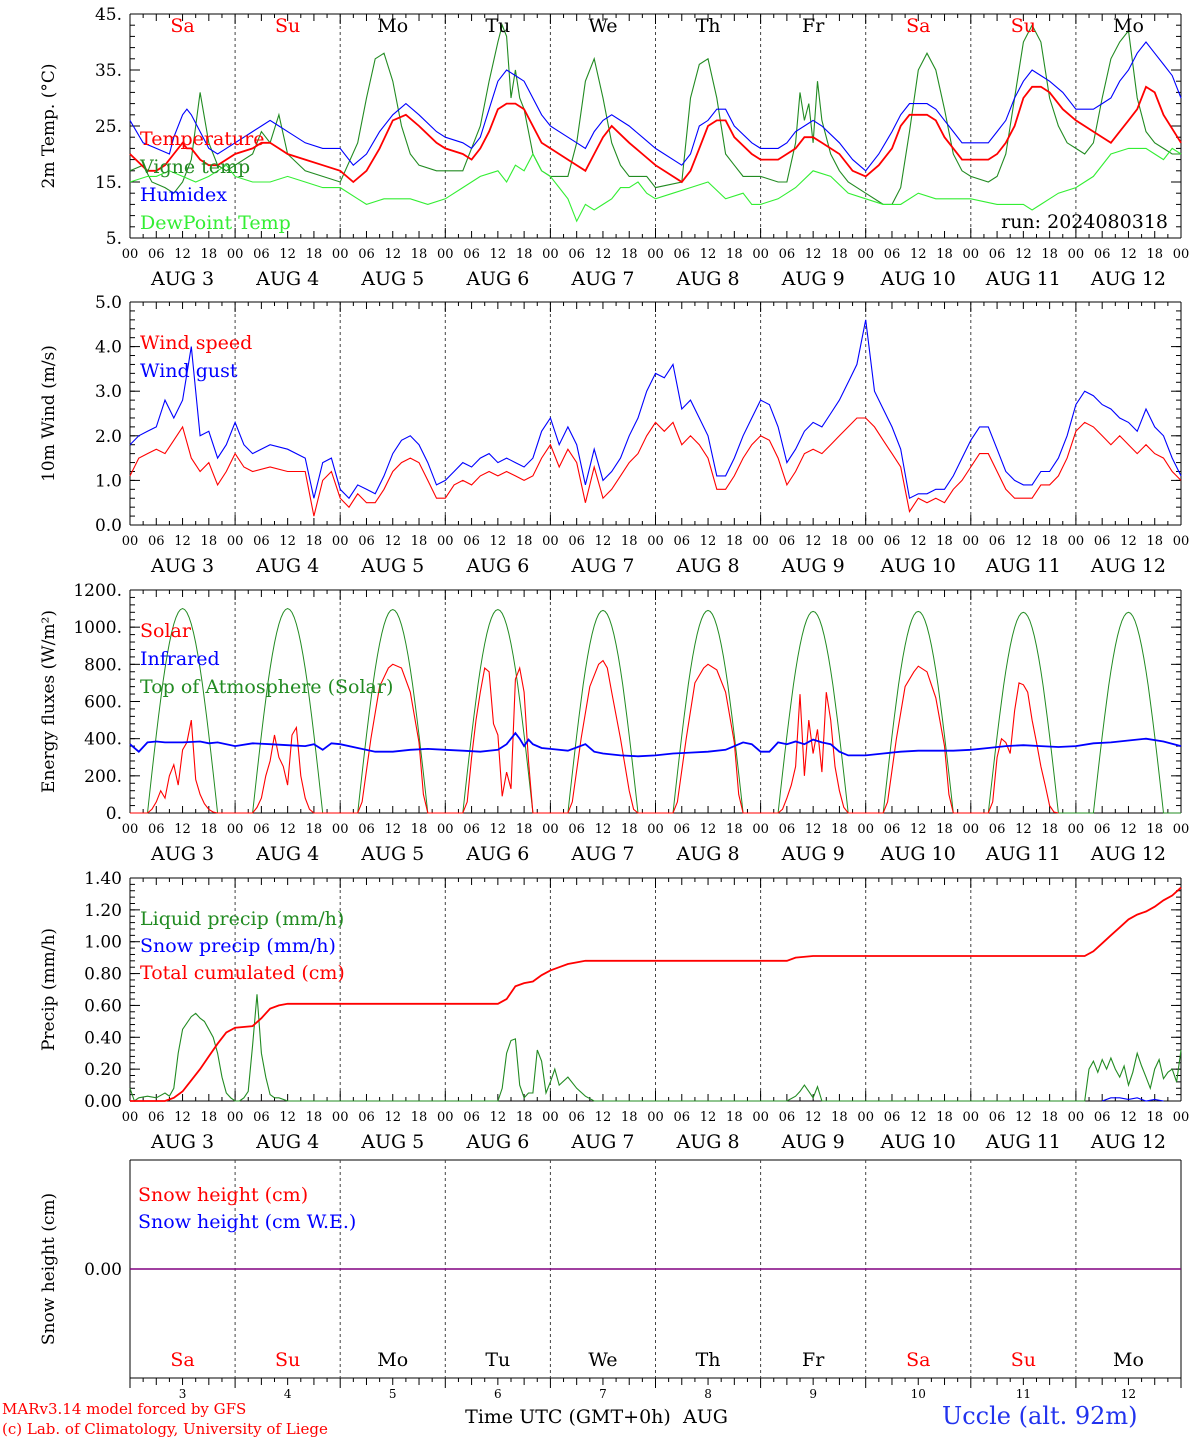 Image resolution: width=1194 pixels, height=1440 pixels. Describe the element at coordinates (813, 566) in the screenshot. I see `x-date-label: AUG 9` at that location.